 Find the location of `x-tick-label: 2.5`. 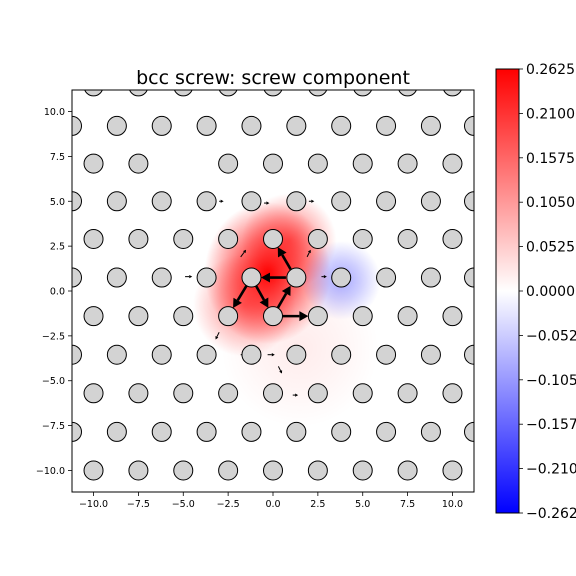

x-tick-label: 2.5 is located at coordinates (317, 504).